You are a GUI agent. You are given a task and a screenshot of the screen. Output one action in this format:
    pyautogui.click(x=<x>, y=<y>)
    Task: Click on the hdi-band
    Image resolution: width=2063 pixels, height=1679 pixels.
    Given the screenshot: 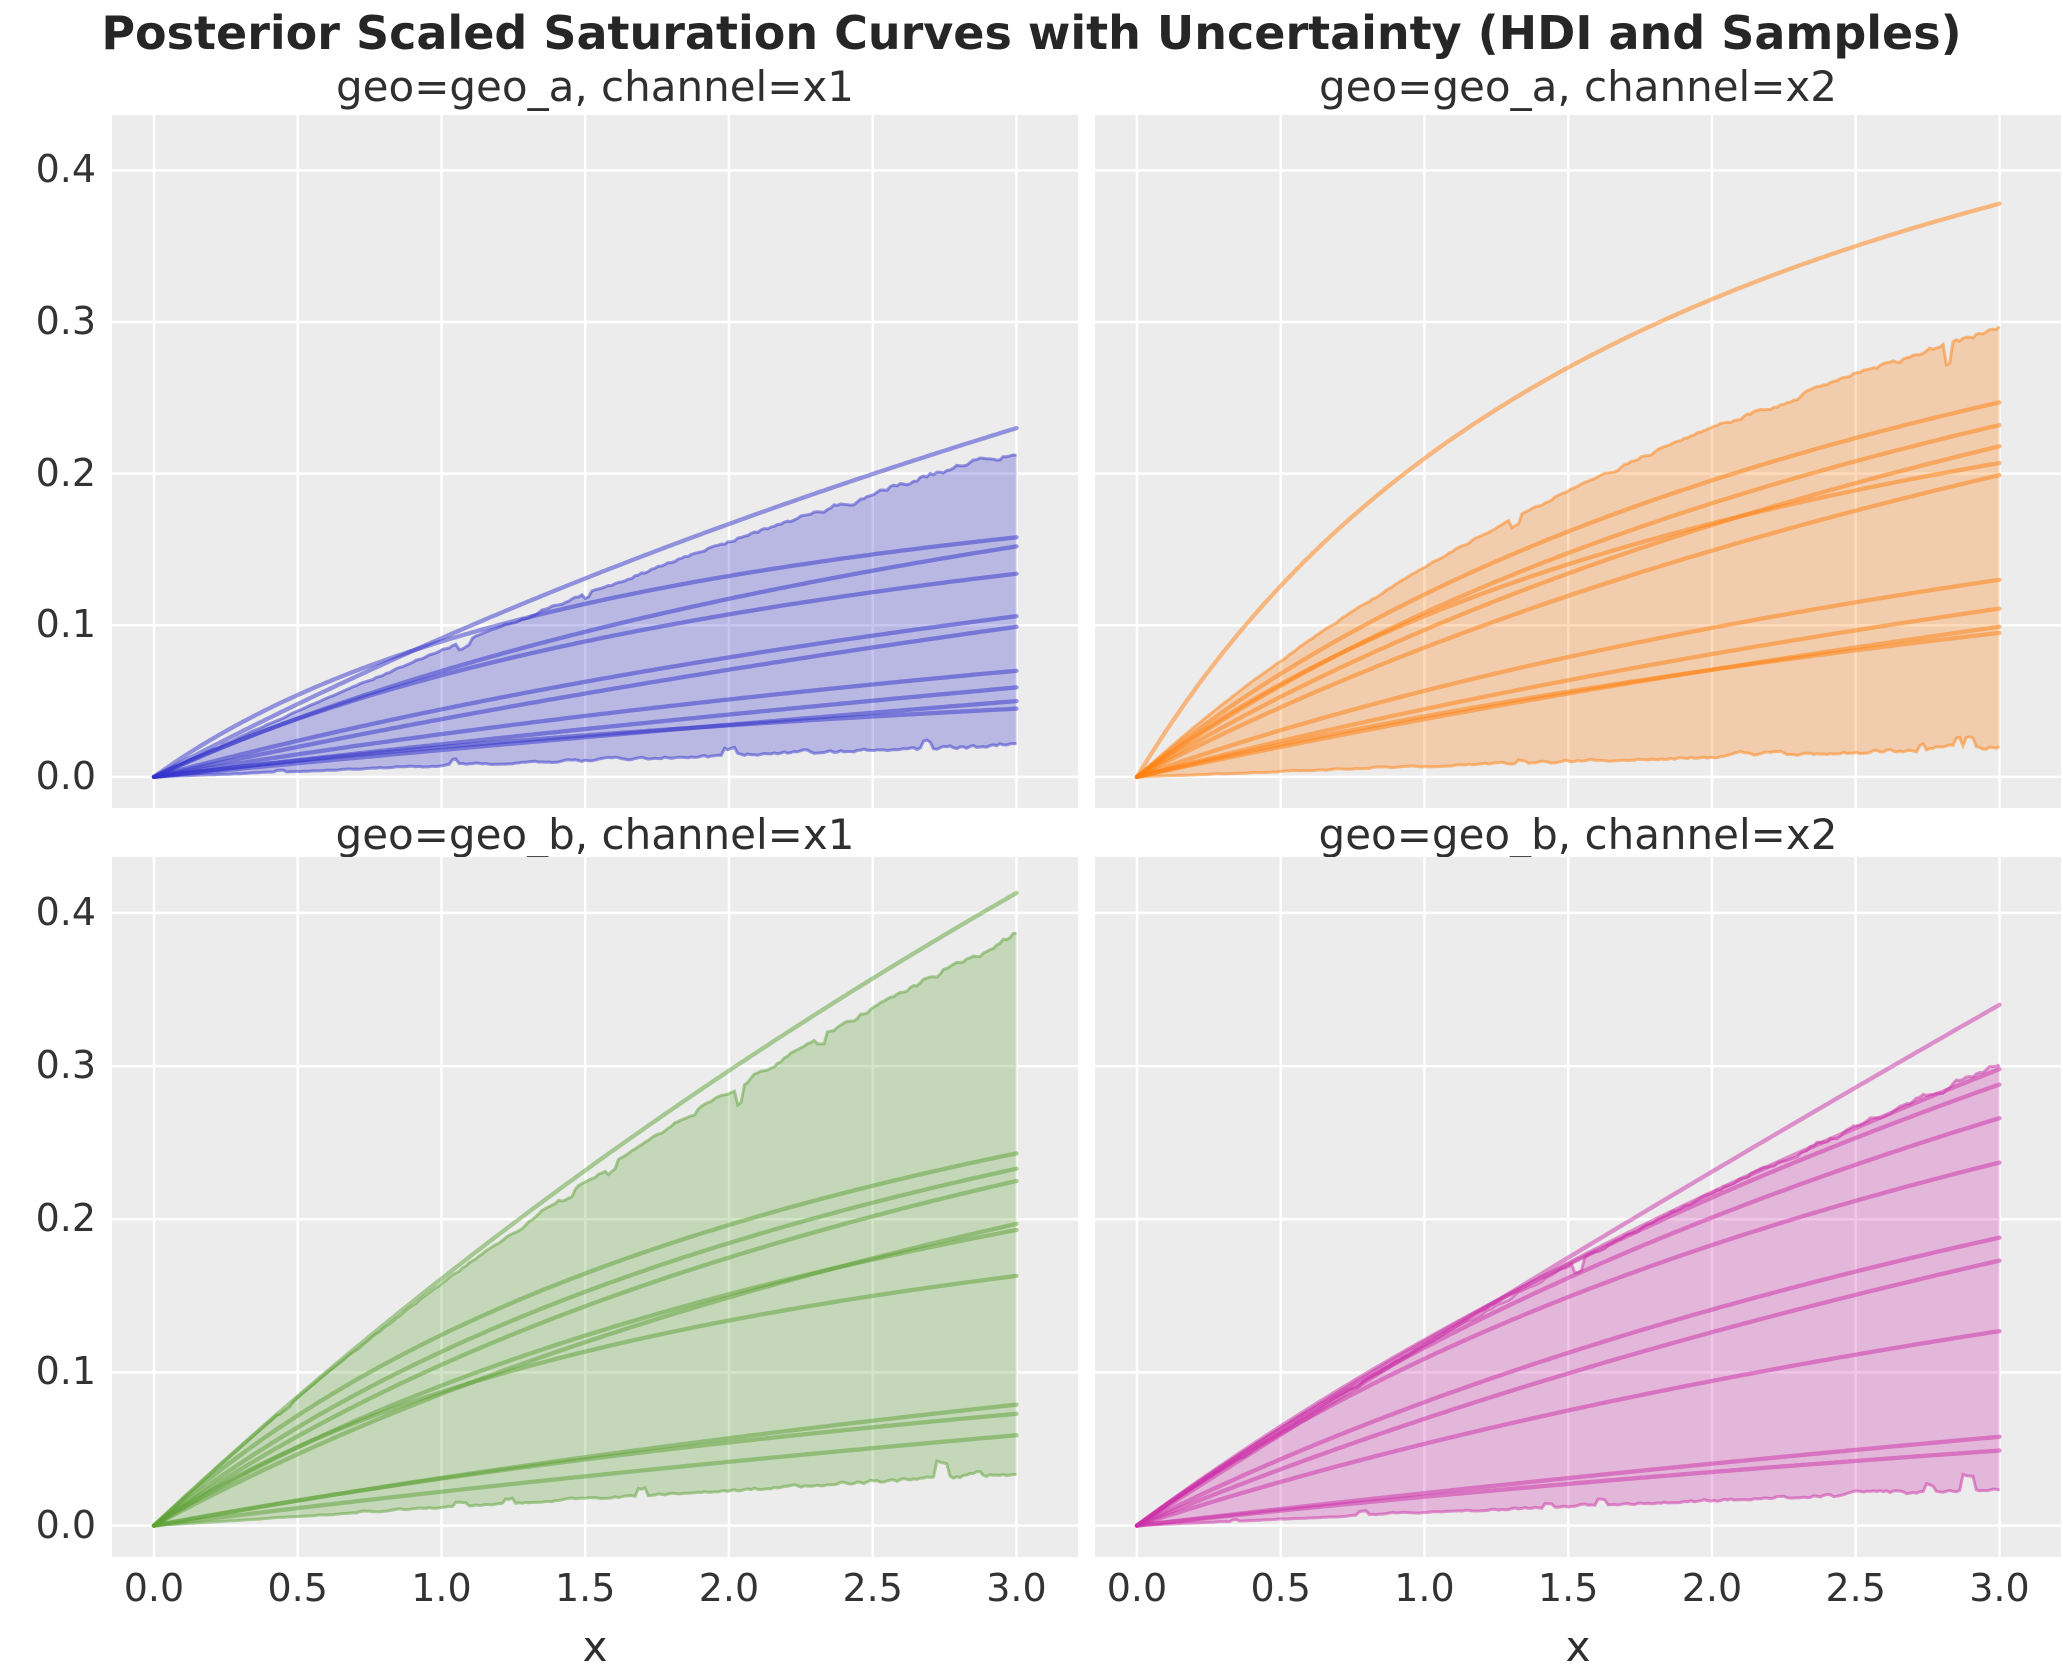 What is the action you would take?
    pyautogui.click(x=585, y=1229)
    